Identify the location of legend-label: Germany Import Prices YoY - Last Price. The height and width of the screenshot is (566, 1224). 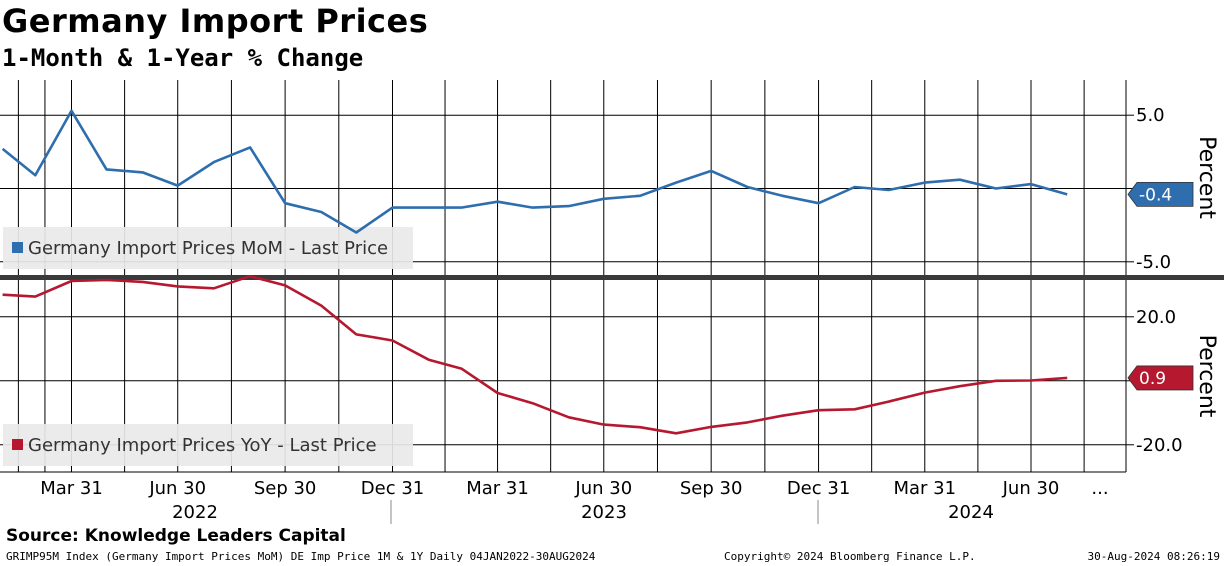
(202, 445).